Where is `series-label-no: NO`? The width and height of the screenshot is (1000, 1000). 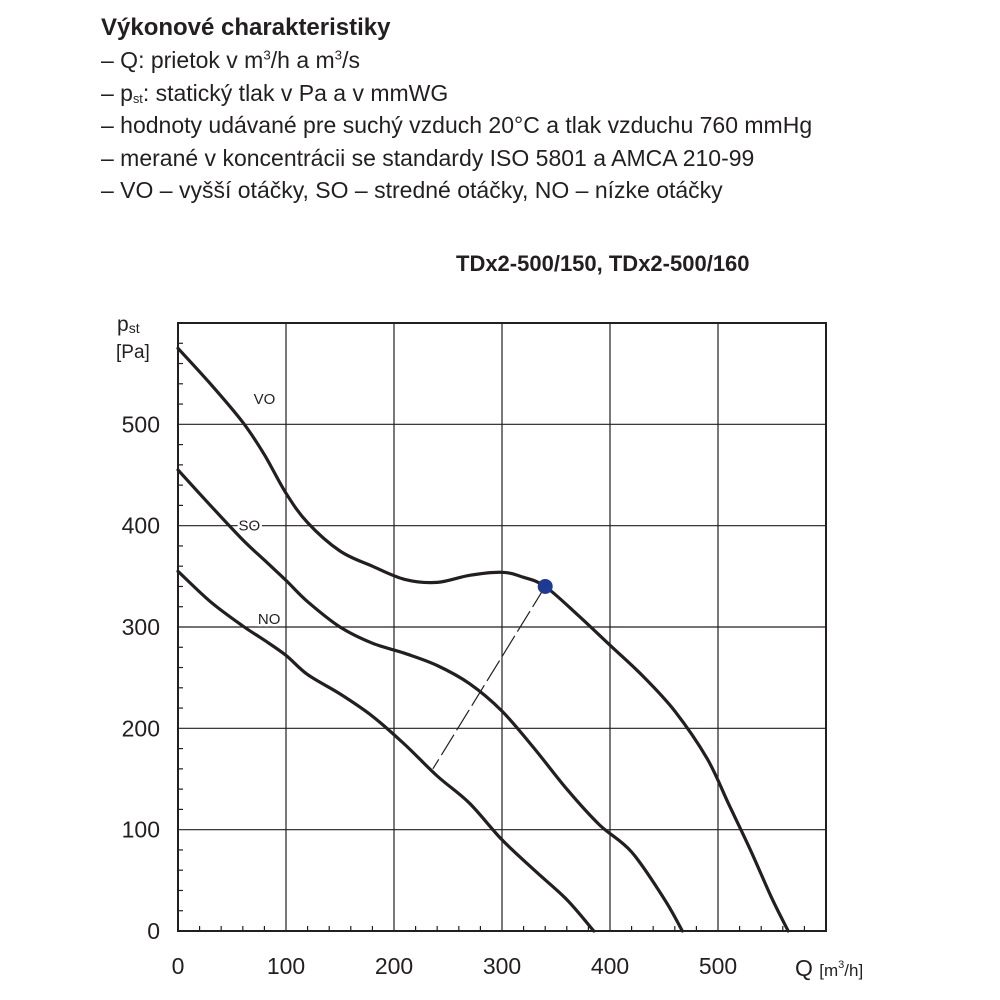 series-label-no: NO is located at coordinates (269, 619).